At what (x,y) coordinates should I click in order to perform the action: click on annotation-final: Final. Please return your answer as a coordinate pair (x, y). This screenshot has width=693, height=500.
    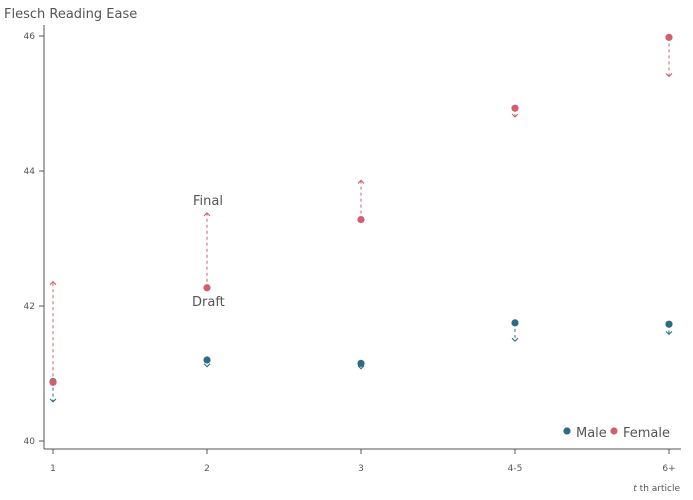
    Looking at the image, I should click on (208, 201).